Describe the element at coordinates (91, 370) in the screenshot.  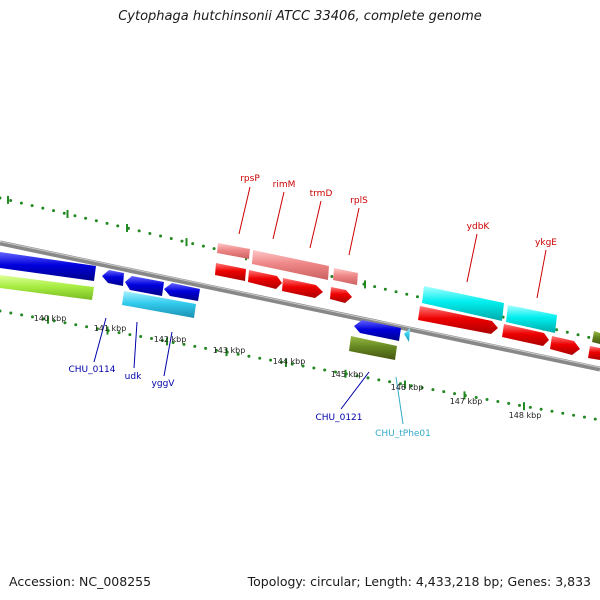
I see `gene-label-CHU_0114: CHU_0114` at that location.